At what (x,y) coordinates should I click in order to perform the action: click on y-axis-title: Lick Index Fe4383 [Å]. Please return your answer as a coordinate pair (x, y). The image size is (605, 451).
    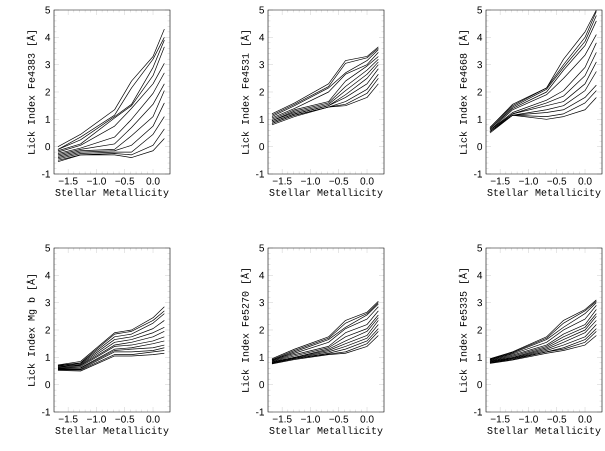
    Looking at the image, I should click on (31, 92).